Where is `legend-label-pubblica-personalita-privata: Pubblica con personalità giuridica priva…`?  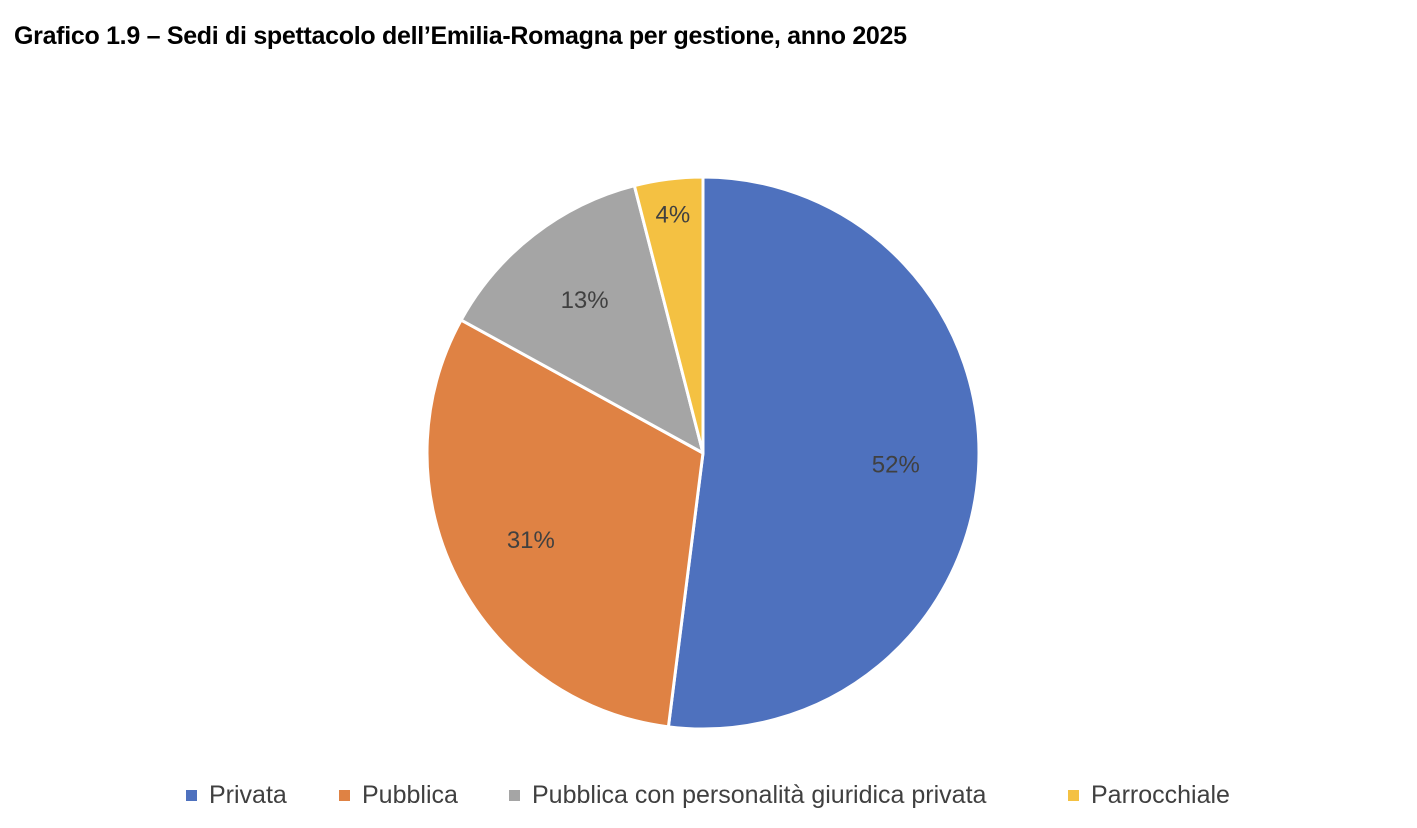 legend-label-pubblica-personalita-privata: Pubblica con personalità giuridica priva… is located at coordinates (759, 794).